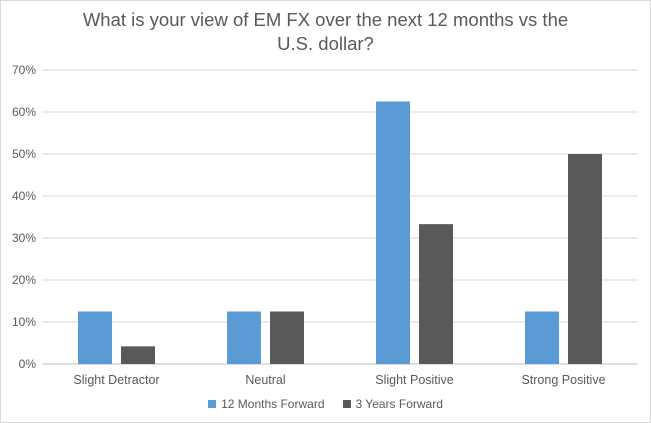 Image resolution: width=651 pixels, height=423 pixels. Describe the element at coordinates (24, 70) in the screenshot. I see `y-tick-label: 70%` at that location.